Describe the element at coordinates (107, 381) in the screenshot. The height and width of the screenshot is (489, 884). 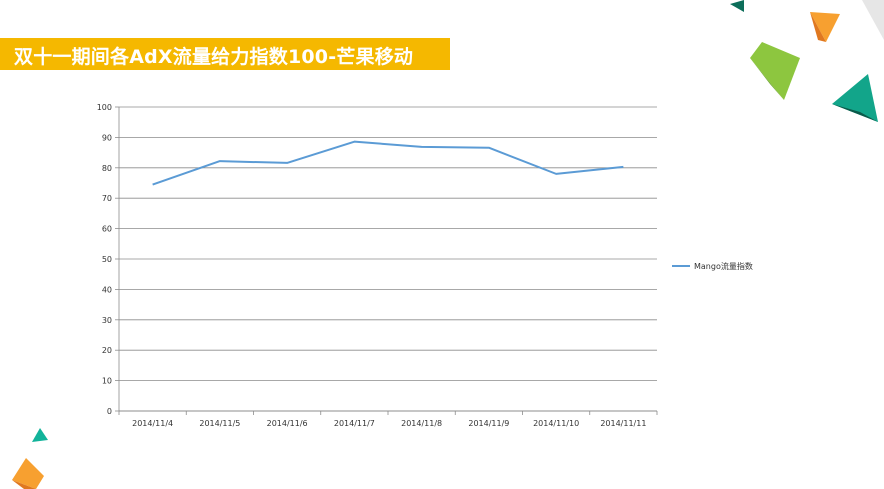
I see `y-tick-label: 10` at that location.